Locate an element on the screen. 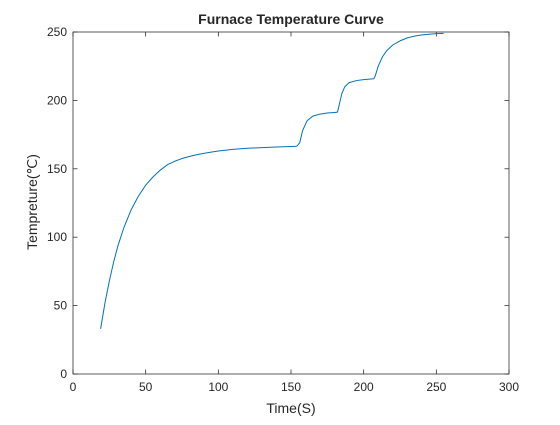  x-tick-label: 300 is located at coordinates (509, 387).